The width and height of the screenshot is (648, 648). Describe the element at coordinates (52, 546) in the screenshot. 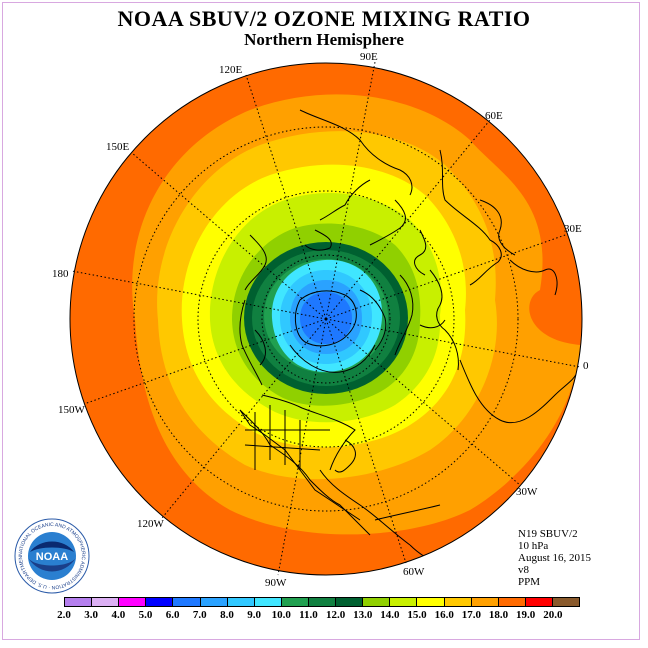

I see `logo-bird-icon` at that location.